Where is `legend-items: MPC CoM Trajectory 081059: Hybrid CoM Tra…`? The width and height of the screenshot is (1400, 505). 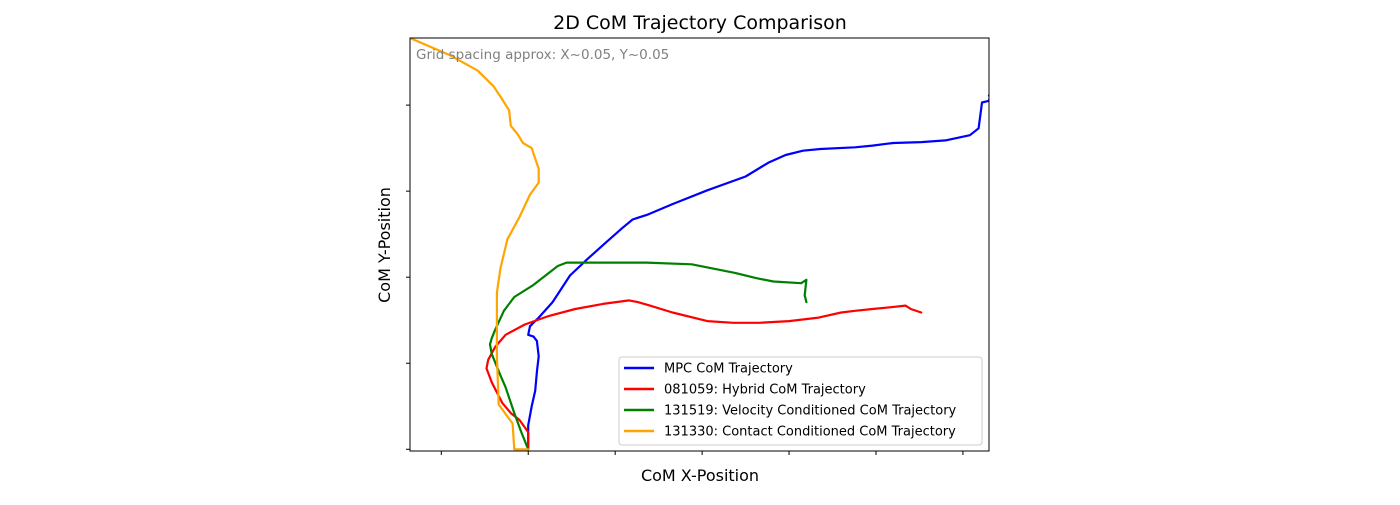
legend-items: MPC CoM Trajectory 081059: Hybrid CoM Tra… is located at coordinates (790, 401).